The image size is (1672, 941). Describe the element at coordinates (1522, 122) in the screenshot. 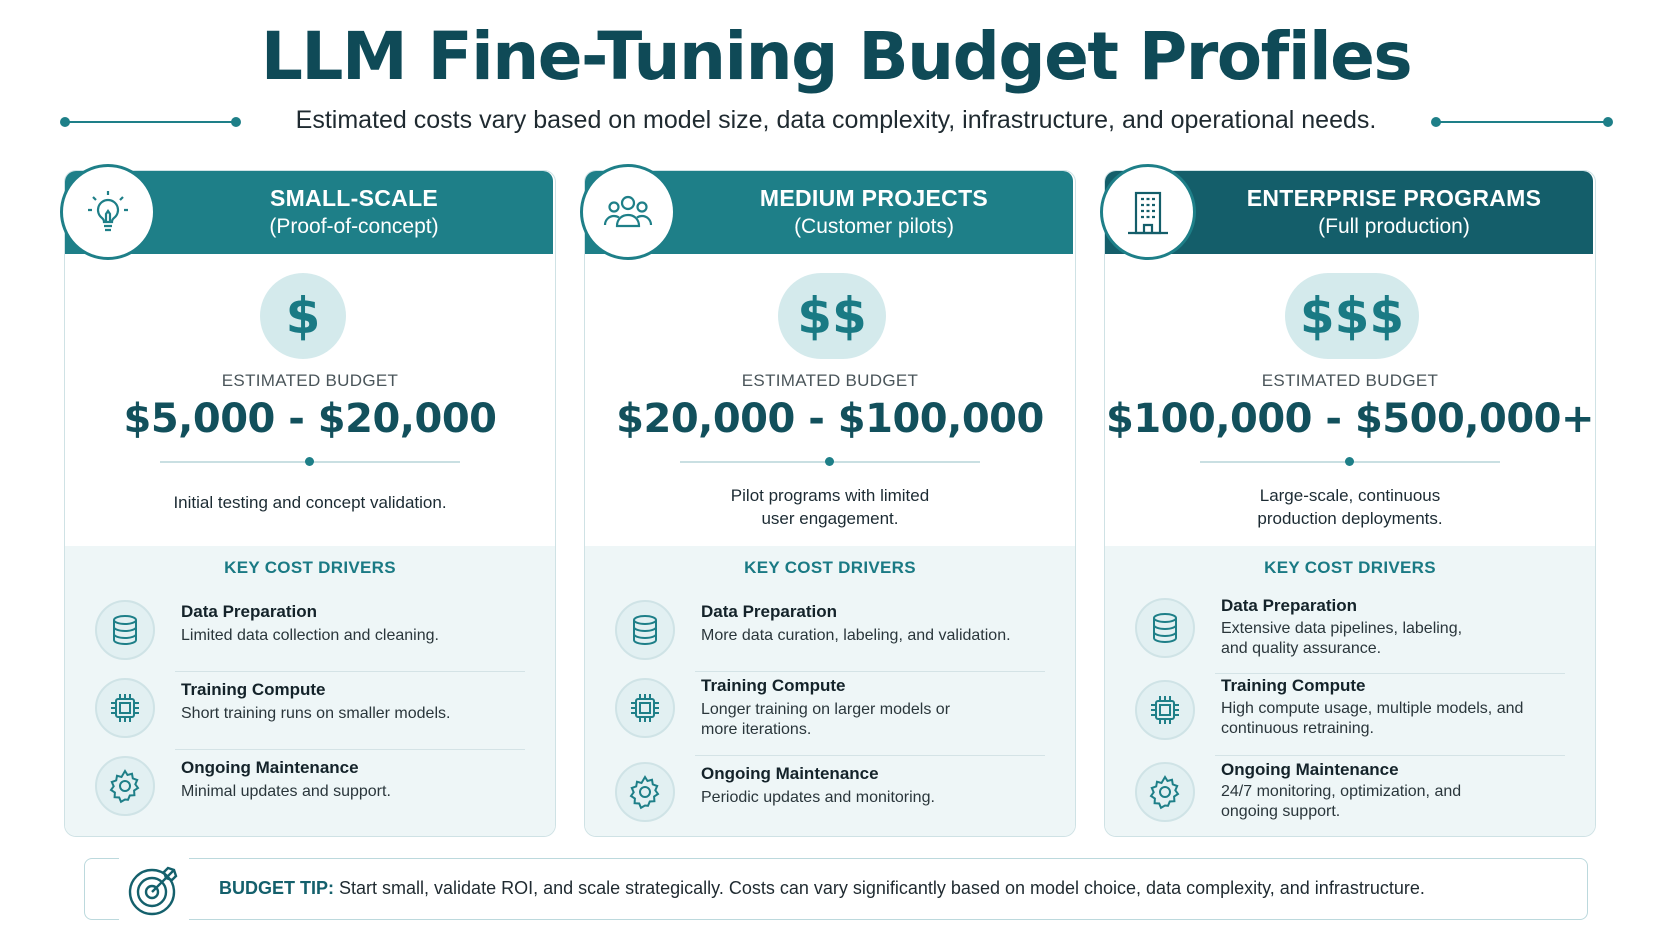

I see `divider-line-right` at that location.